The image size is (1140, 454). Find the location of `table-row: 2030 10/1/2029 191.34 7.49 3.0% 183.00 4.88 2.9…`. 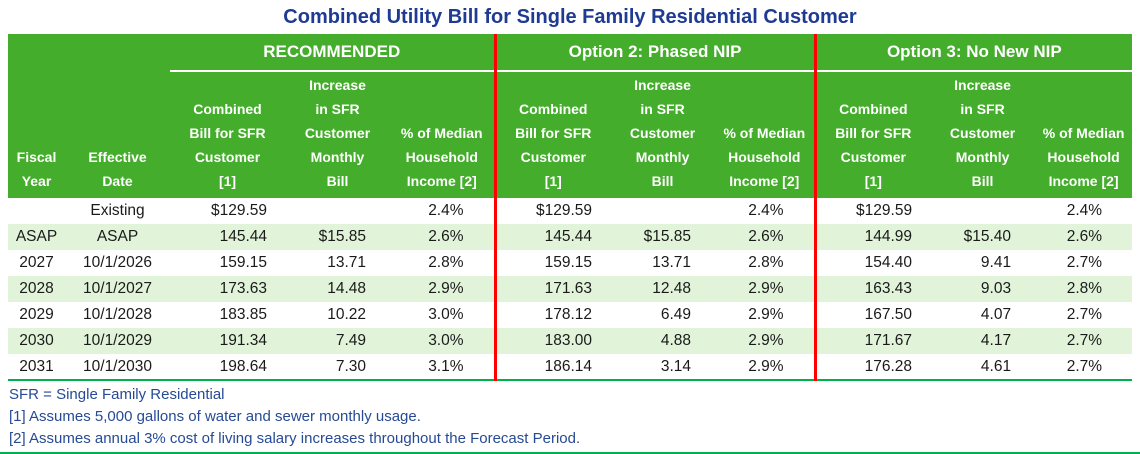

table-row: 2030 10/1/2029 191.34 7.49 3.0% 183.00 4.88 2.9… is located at coordinates (570, 341).